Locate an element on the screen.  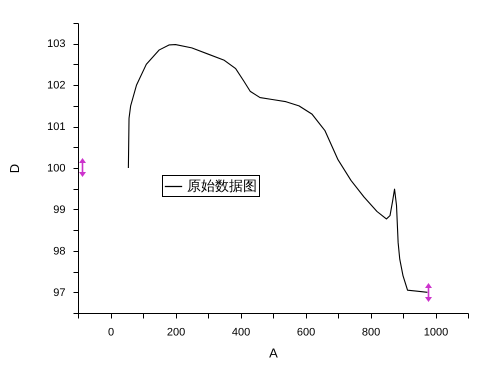
y-axis-title: D is located at coordinates (14, 169).